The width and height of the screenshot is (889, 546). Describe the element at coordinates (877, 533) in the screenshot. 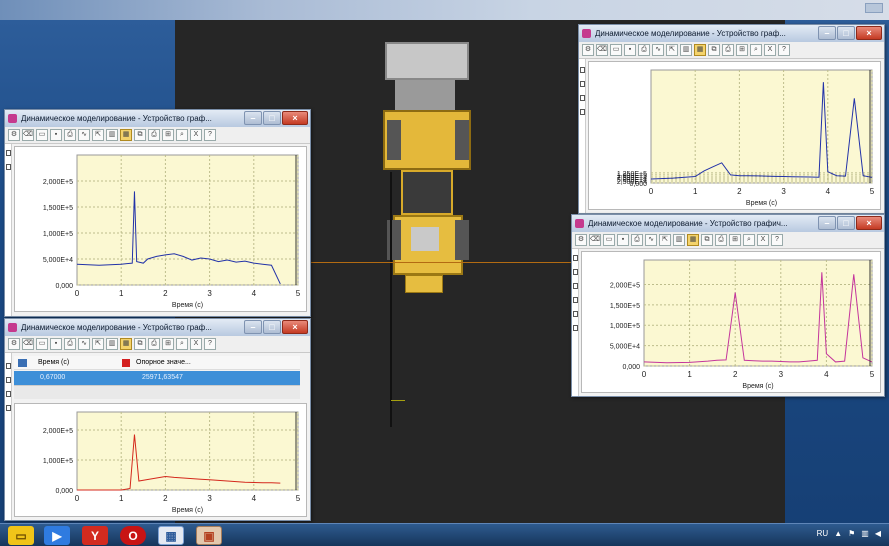

I see `volume-icon: ◀` at that location.